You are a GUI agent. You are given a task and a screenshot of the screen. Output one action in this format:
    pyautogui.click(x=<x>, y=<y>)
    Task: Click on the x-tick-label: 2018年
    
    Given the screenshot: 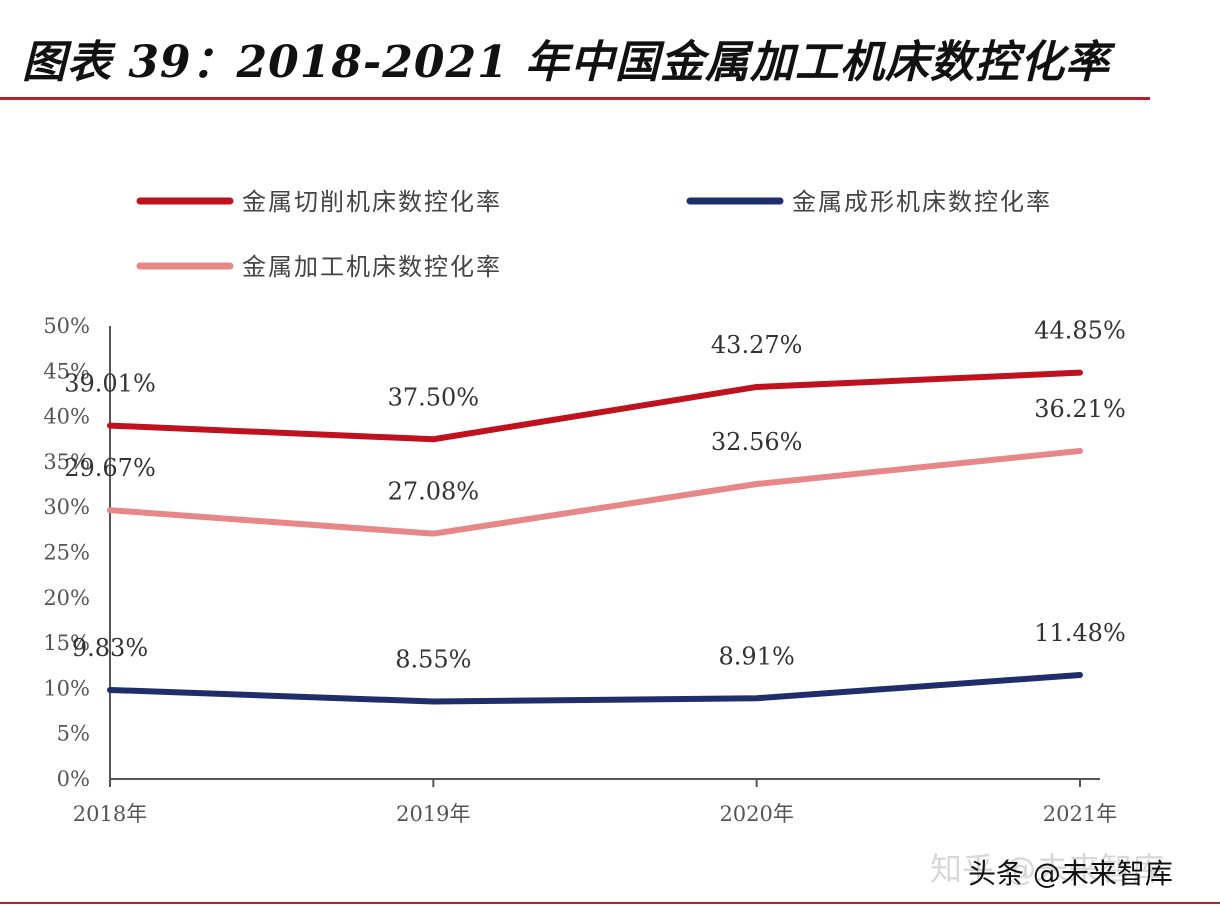 What is the action you would take?
    pyautogui.click(x=110, y=814)
    